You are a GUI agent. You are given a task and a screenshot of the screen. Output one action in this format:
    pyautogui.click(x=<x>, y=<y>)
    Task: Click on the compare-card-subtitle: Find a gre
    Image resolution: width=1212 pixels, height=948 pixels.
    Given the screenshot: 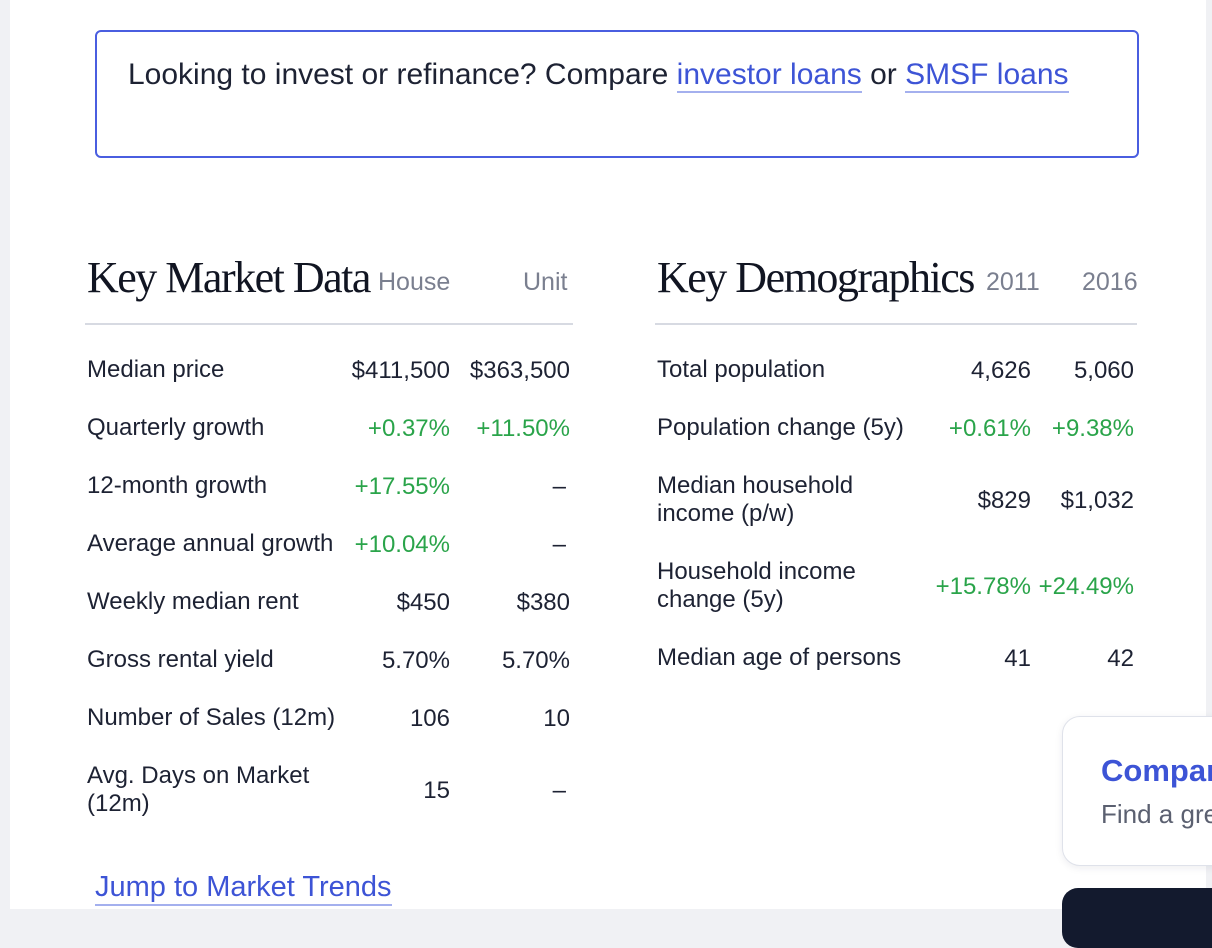 What is the action you would take?
    pyautogui.click(x=1156, y=814)
    